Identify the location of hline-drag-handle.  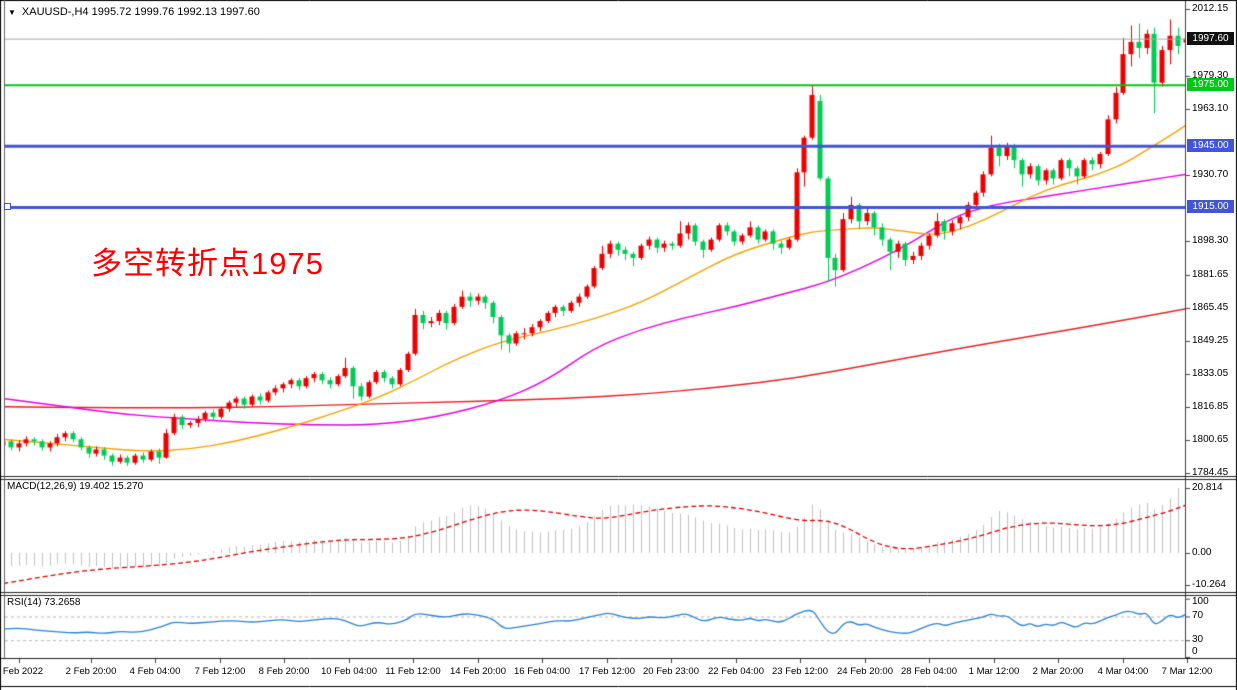
(7, 207).